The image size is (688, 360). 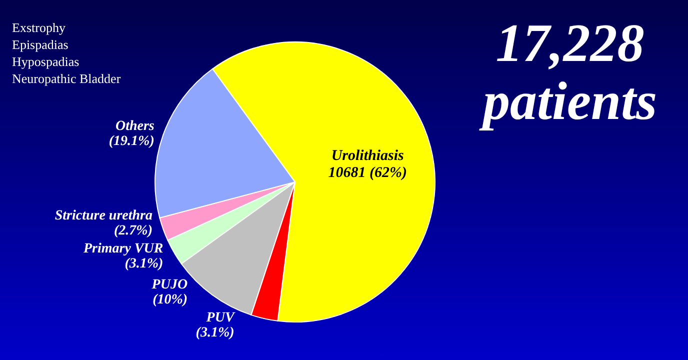 I want to click on slice-label: Primary VUR, so click(x=123, y=248).